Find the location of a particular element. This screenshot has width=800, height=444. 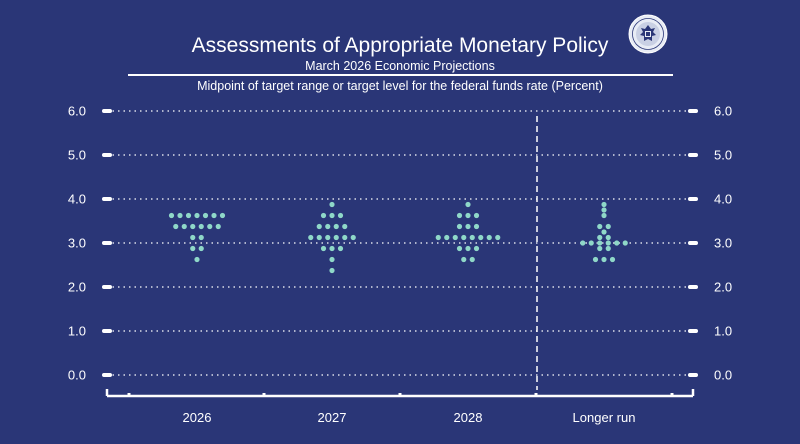

x-category-label: Longer run is located at coordinates (604, 417).